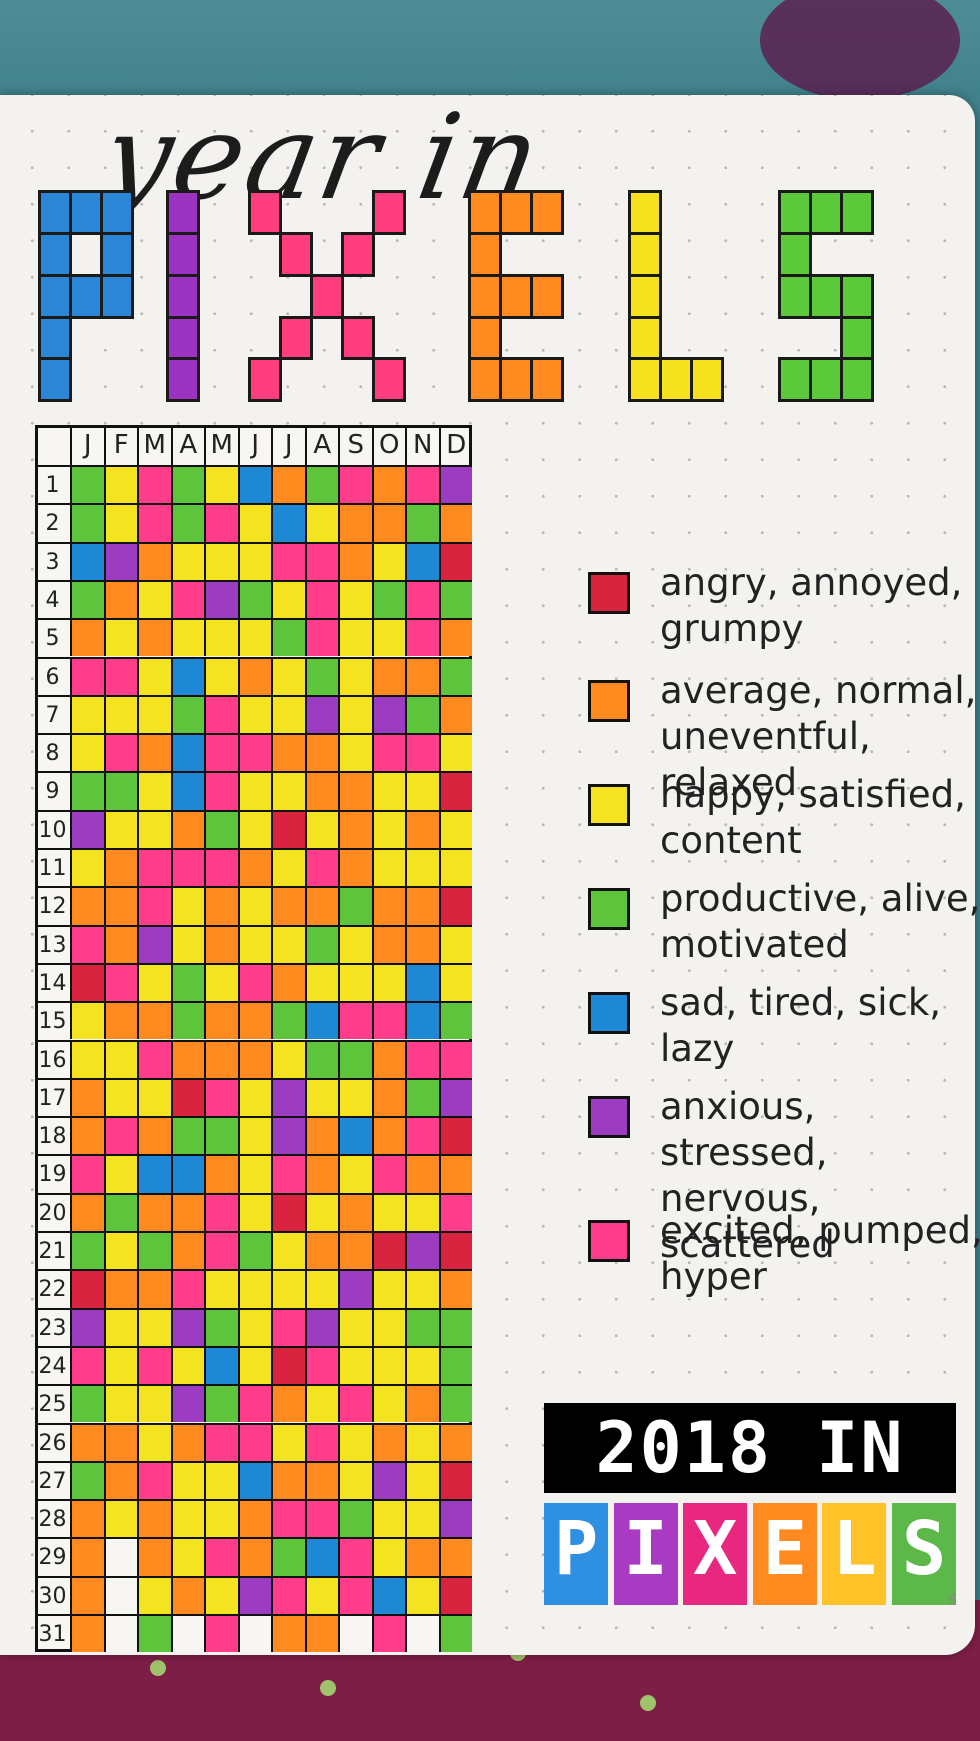 The height and width of the screenshot is (1741, 980). Describe the element at coordinates (120, 445) in the screenshot. I see `month-header: F` at that location.